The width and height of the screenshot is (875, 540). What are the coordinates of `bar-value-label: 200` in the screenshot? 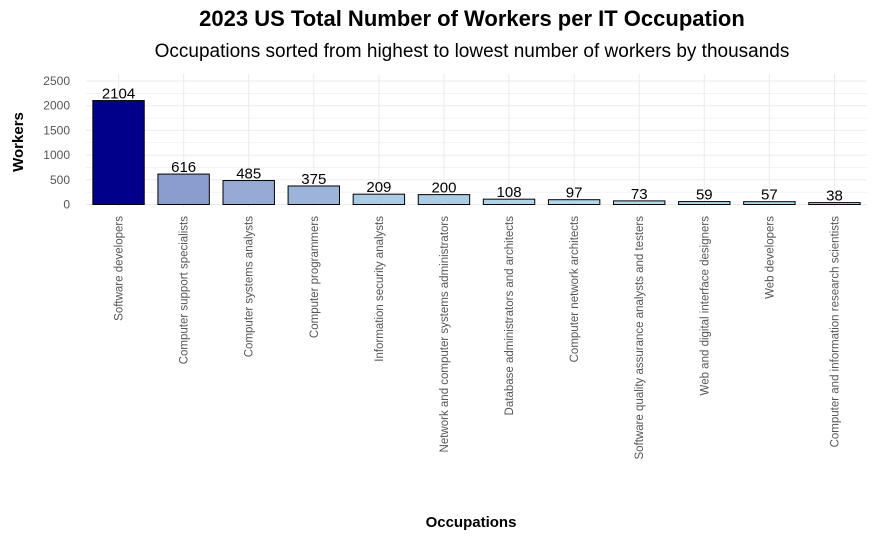 It's located at (443, 188).